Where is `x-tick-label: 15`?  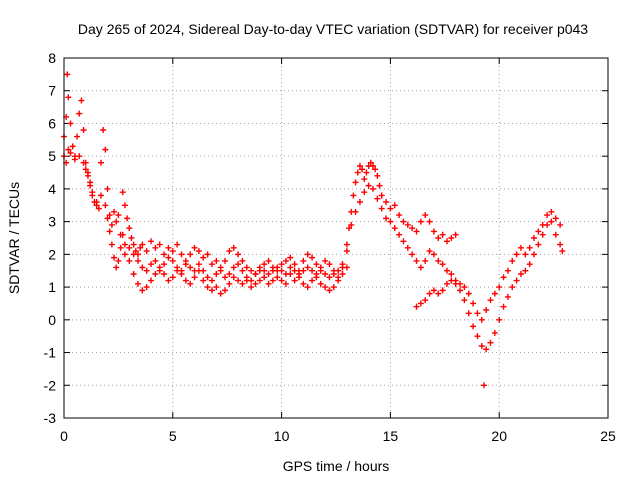
x-tick-label: 15 is located at coordinates (391, 436).